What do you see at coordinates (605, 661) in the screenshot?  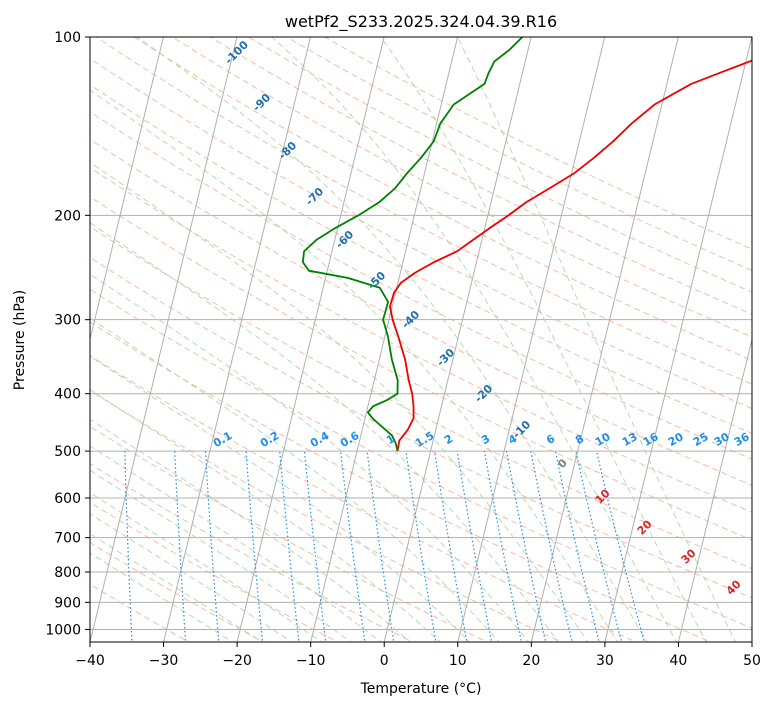 I see `x-tick-label: 30` at bounding box center [605, 661].